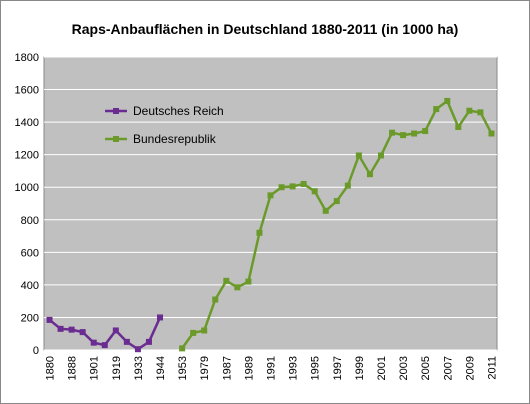 The height and width of the screenshot is (404, 530). What do you see at coordinates (139, 368) in the screenshot?
I see `x-tick-label: 1933` at bounding box center [139, 368].